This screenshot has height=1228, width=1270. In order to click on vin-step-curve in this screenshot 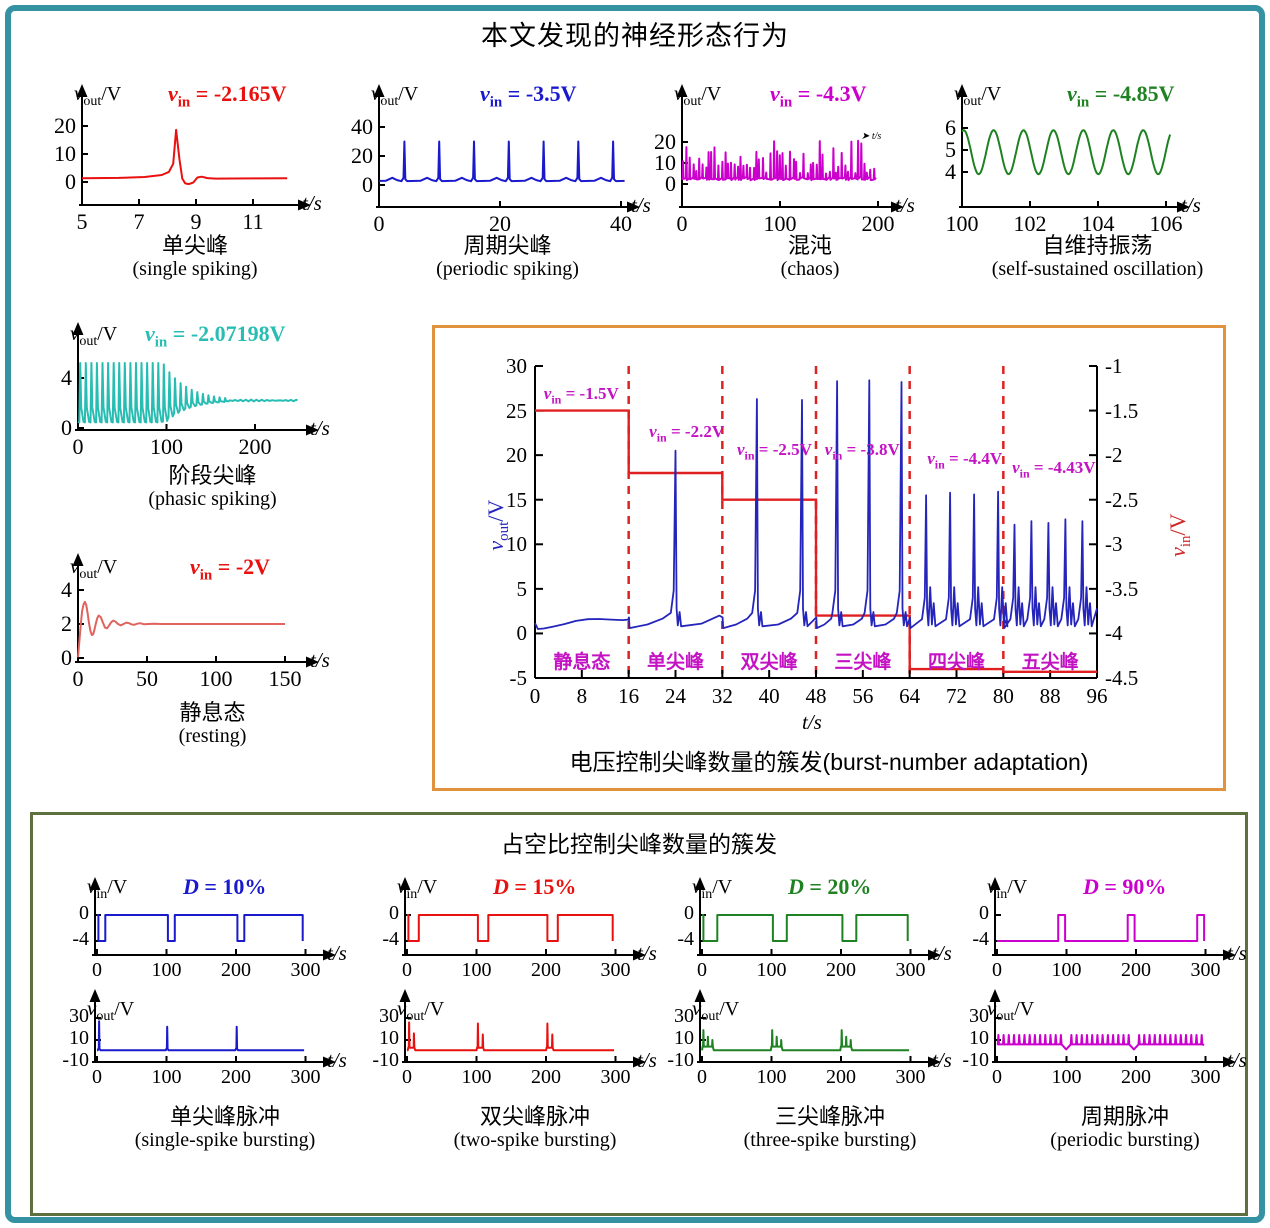, I will do `click(816, 541)`.